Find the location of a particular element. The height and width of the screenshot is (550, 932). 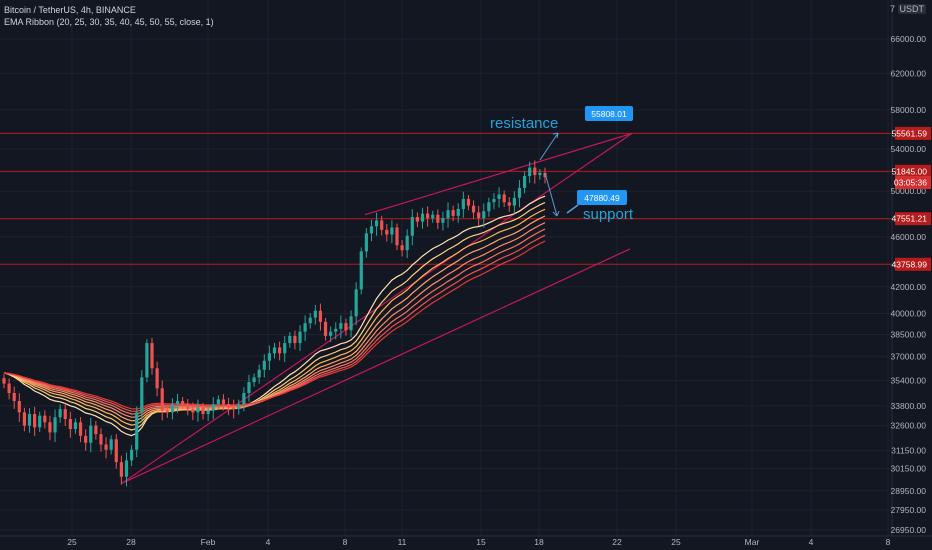

callout-upper-box is located at coordinates (609, 113).